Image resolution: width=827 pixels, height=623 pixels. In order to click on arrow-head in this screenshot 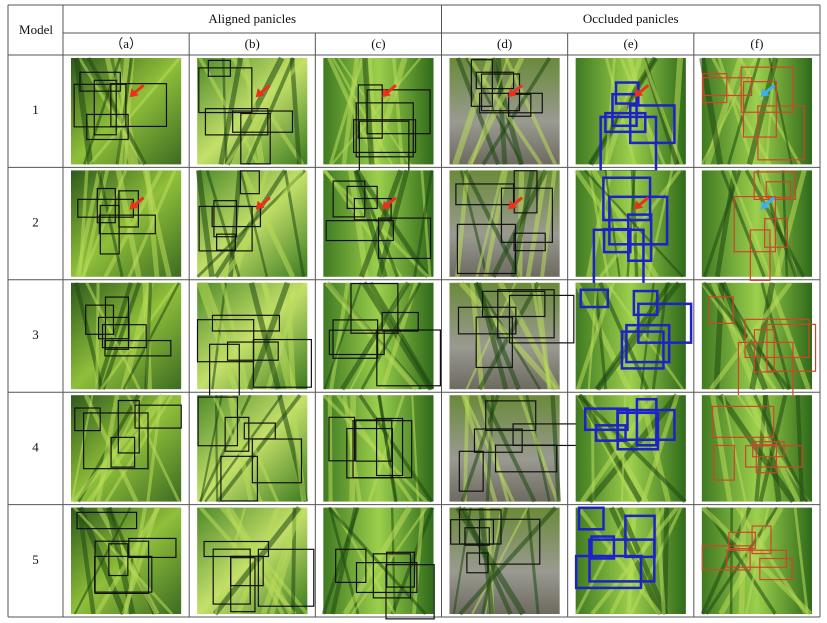, I will do `click(639, 205)`.